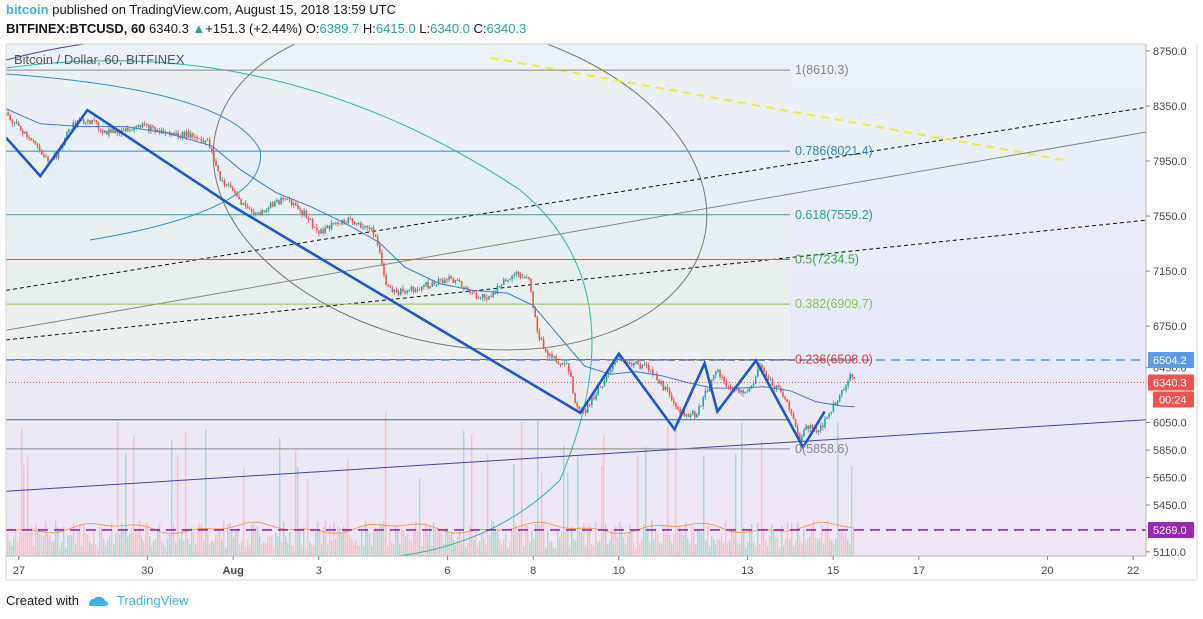  Describe the element at coordinates (1170, 217) in the screenshot. I see `y-tick-label: 7550.0` at that location.